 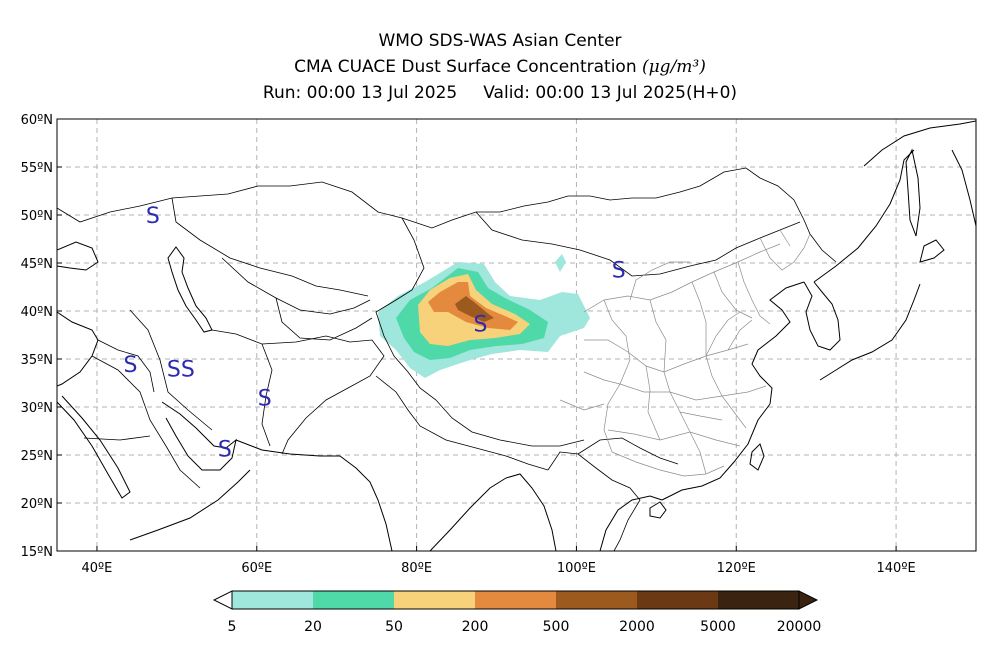 I want to click on lat-tick-label: 20ºN, so click(x=37, y=504).